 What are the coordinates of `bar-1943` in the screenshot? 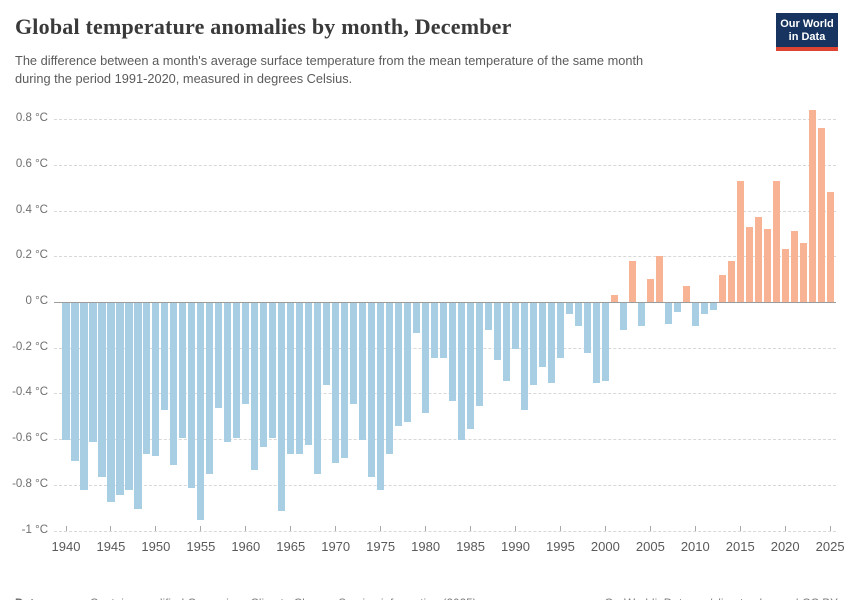 It's located at (93, 373).